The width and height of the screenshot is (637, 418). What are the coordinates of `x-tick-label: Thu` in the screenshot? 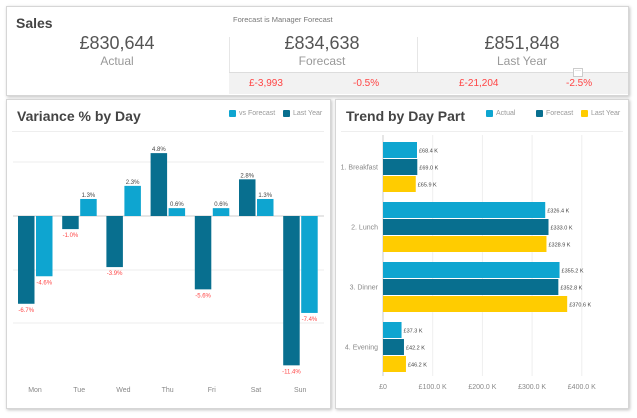 It's located at (168, 390).